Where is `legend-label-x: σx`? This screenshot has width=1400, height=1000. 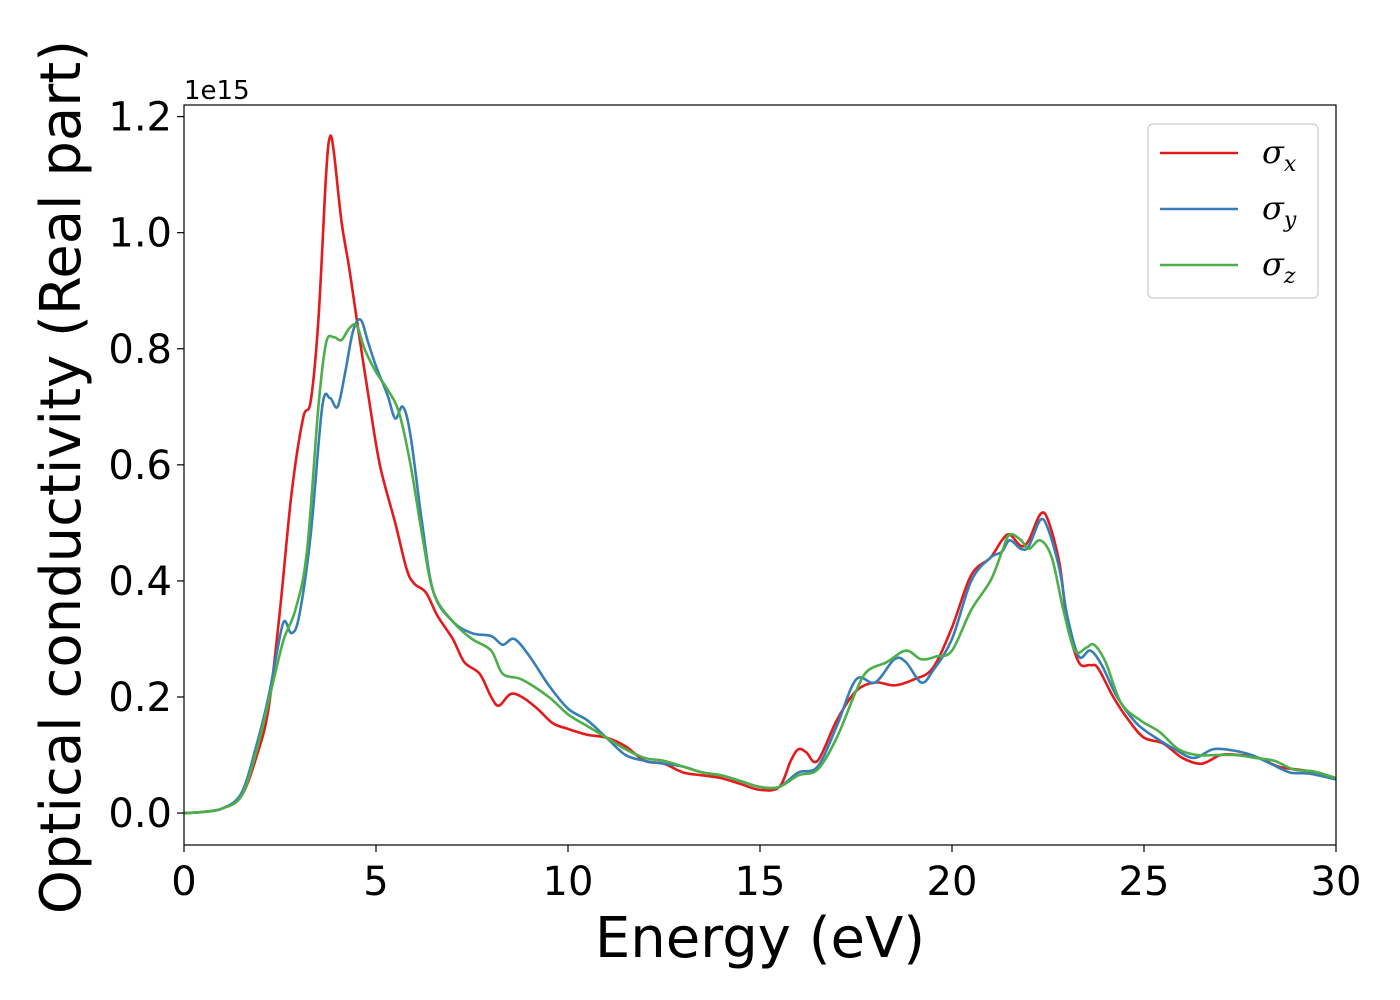 legend-label-x: σx is located at coordinates (1279, 155).